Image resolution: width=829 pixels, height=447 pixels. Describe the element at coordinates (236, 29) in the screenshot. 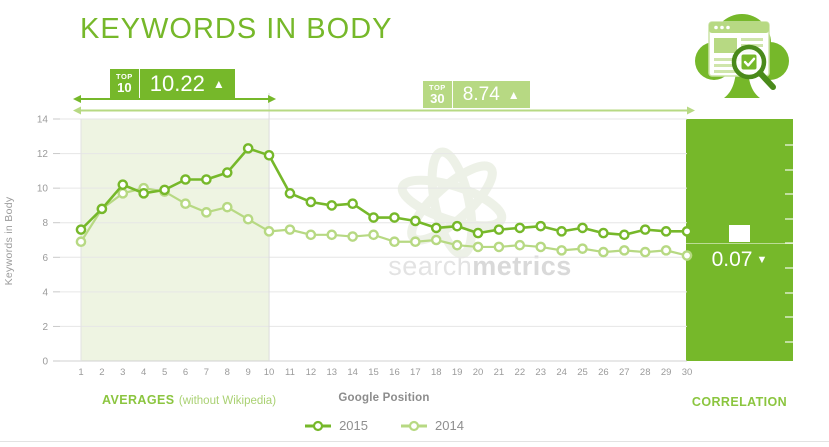

I see `page-title: KEYWORDS IN BODY` at that location.